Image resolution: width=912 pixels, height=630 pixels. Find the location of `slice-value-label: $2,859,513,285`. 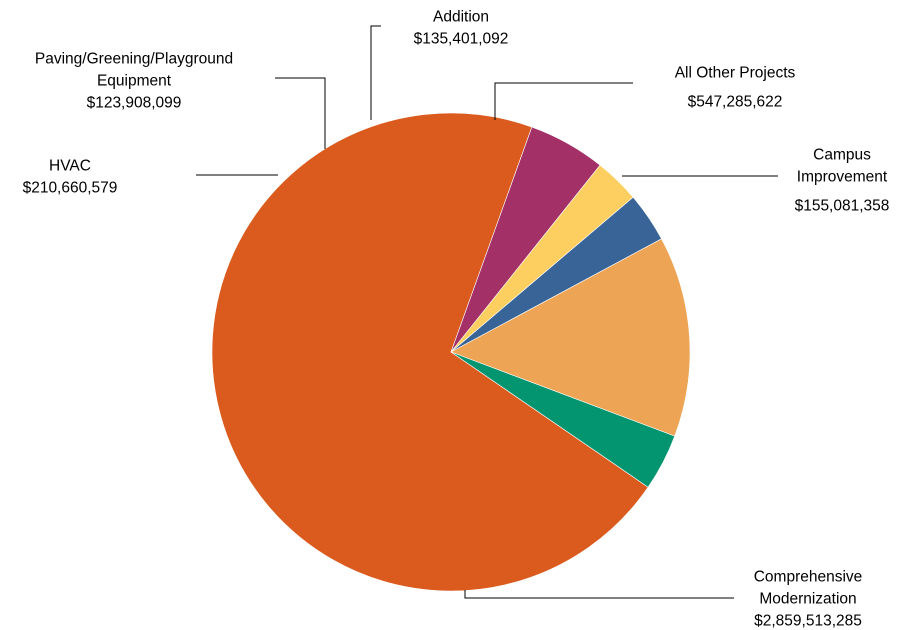

slice-value-label: $2,859,513,285 is located at coordinates (808, 621).